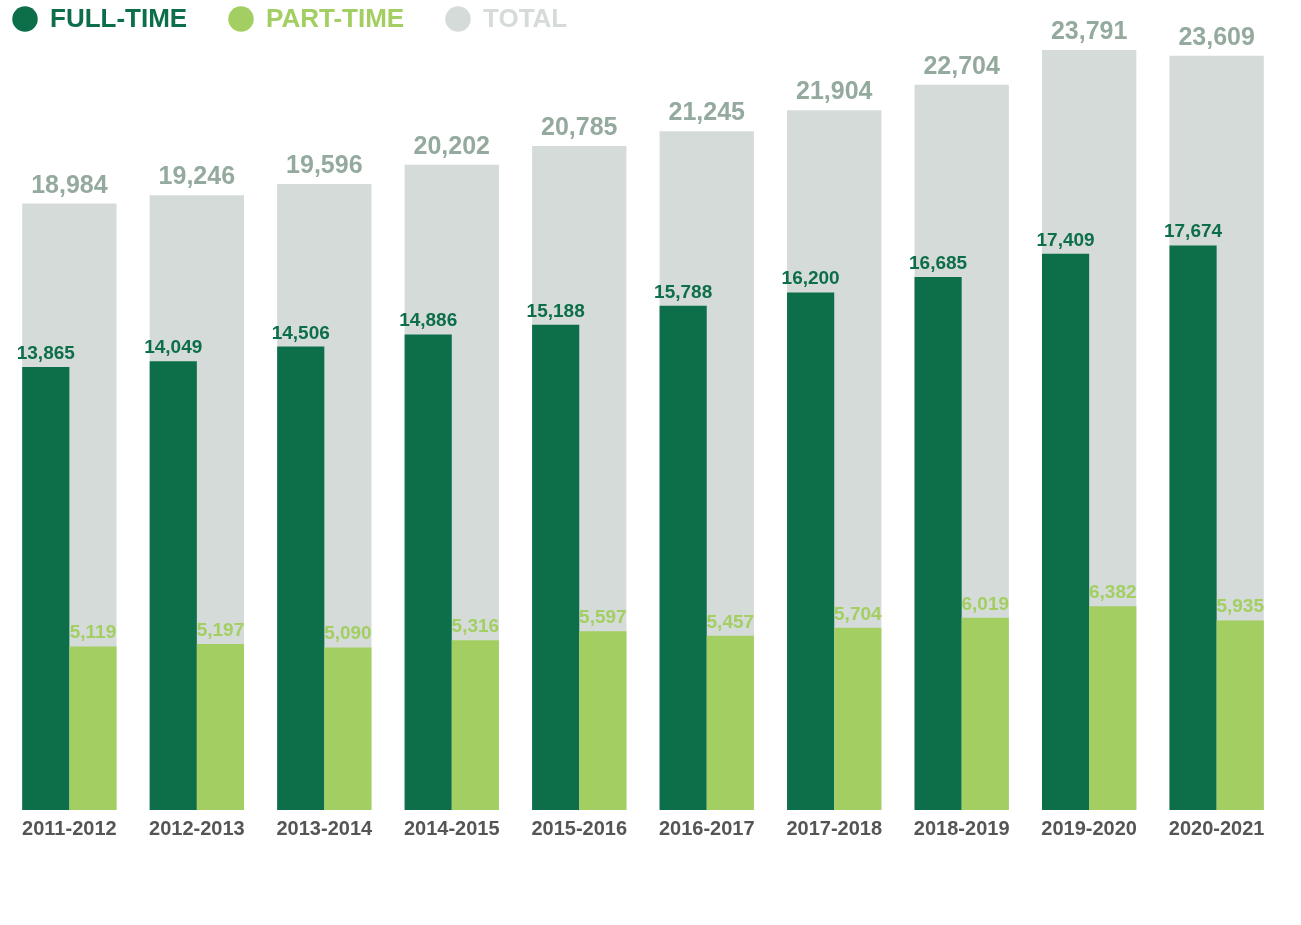 The width and height of the screenshot is (1301, 925). What do you see at coordinates (119, 18) in the screenshot?
I see `legend-label: FULL-TIME` at bounding box center [119, 18].